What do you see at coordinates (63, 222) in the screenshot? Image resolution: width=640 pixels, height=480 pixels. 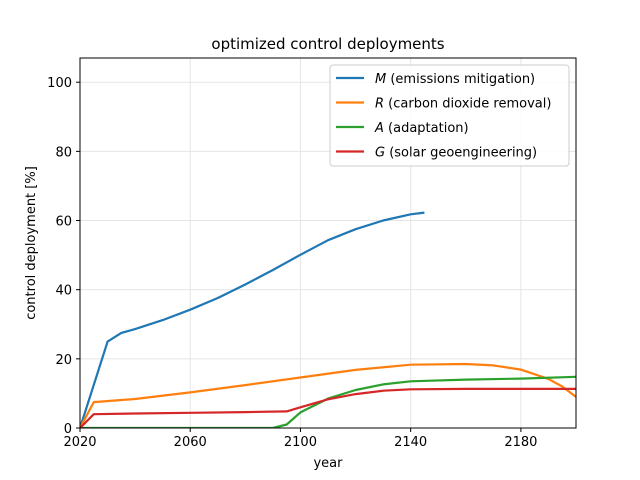 I see `y-tick-label: 60` at bounding box center [63, 222].